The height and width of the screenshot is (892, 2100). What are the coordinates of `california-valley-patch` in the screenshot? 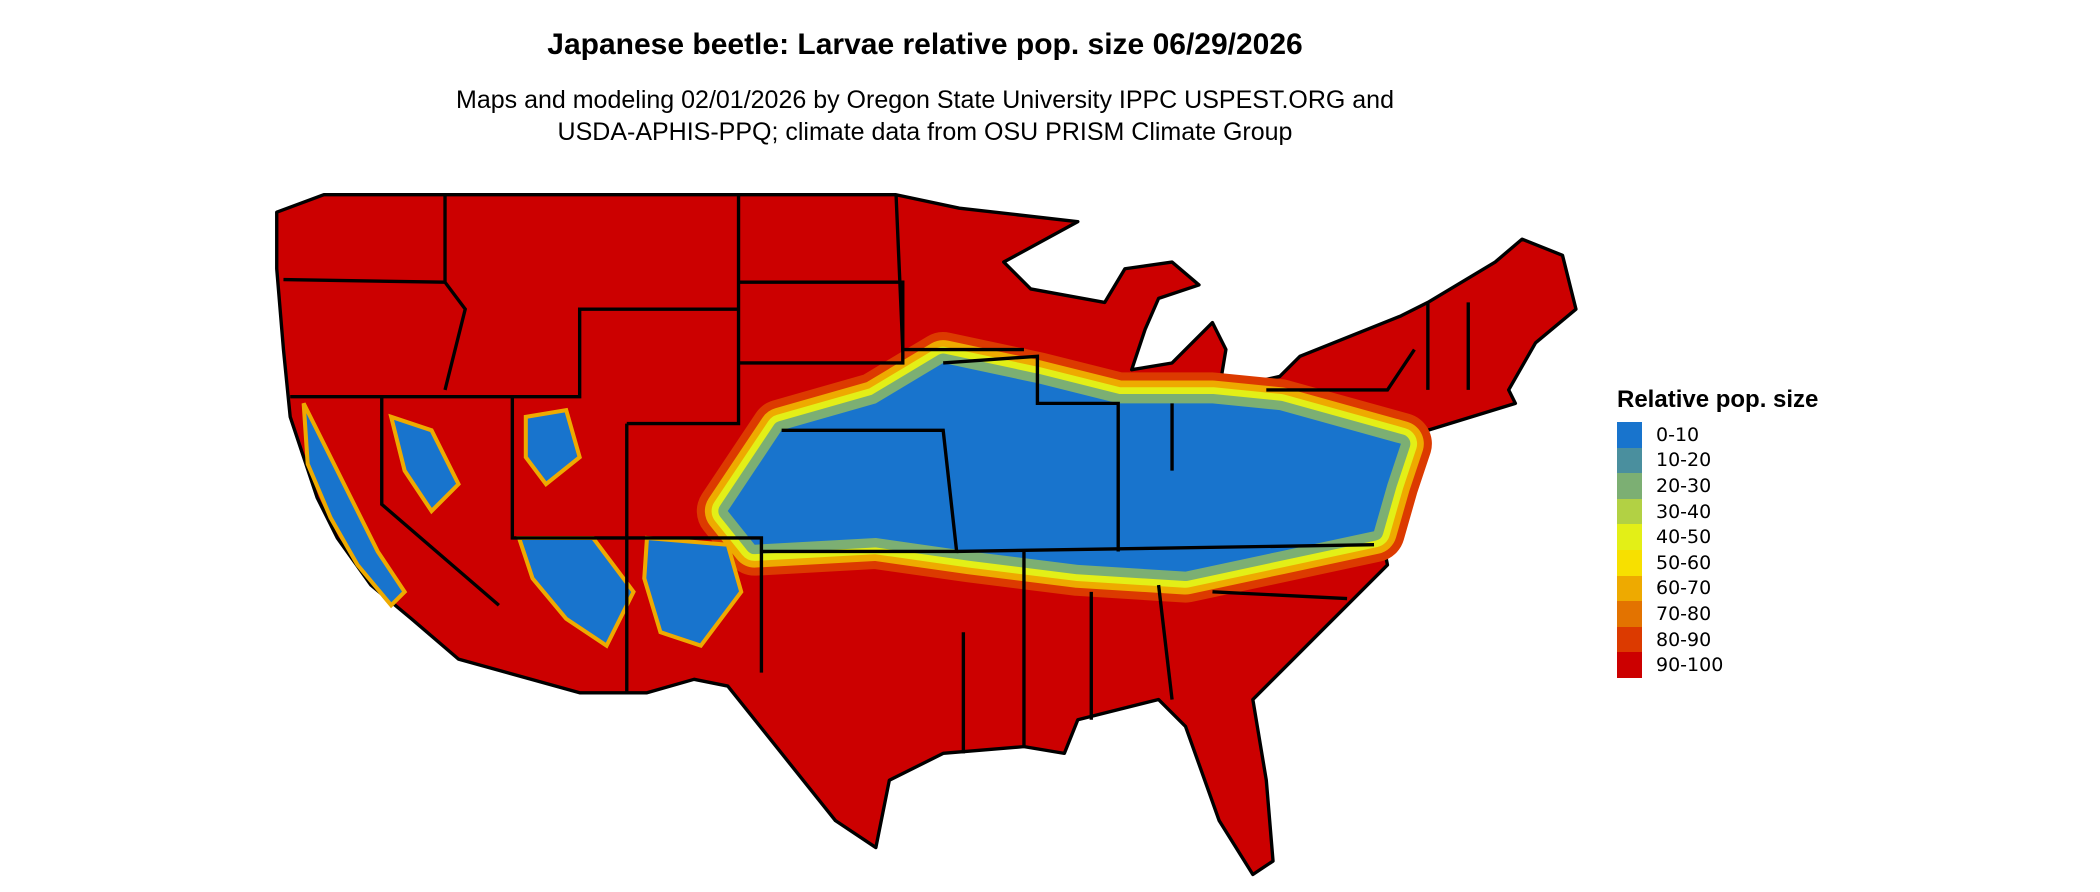 It's located at (354, 505).